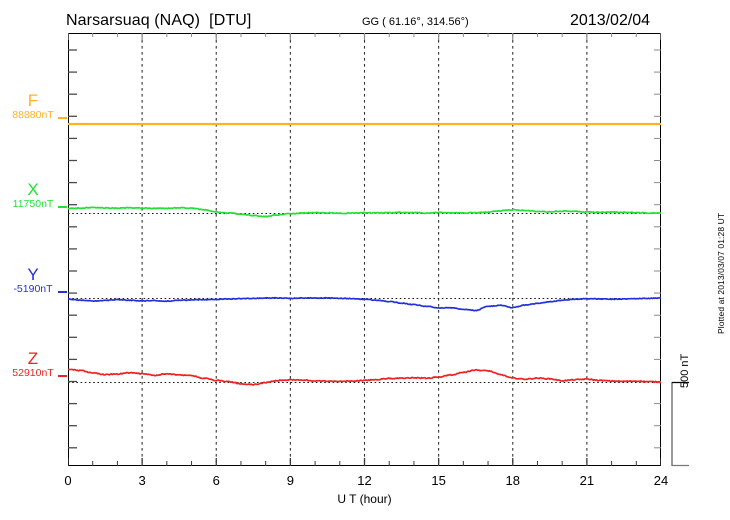 This screenshot has height=520, width=730. I want to click on component-letter: X, so click(33, 189).